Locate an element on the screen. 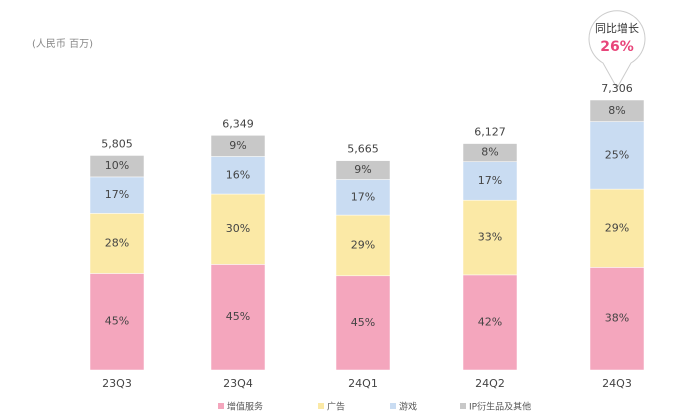  segment-label: 25% is located at coordinates (617, 154).